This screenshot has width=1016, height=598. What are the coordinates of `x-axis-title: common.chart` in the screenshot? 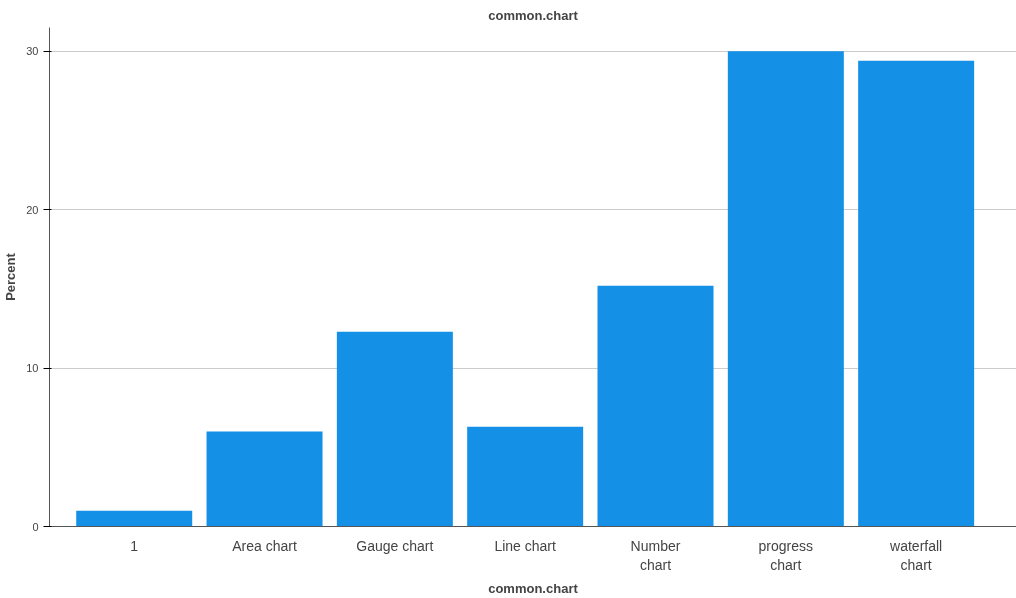 It's located at (533, 588).